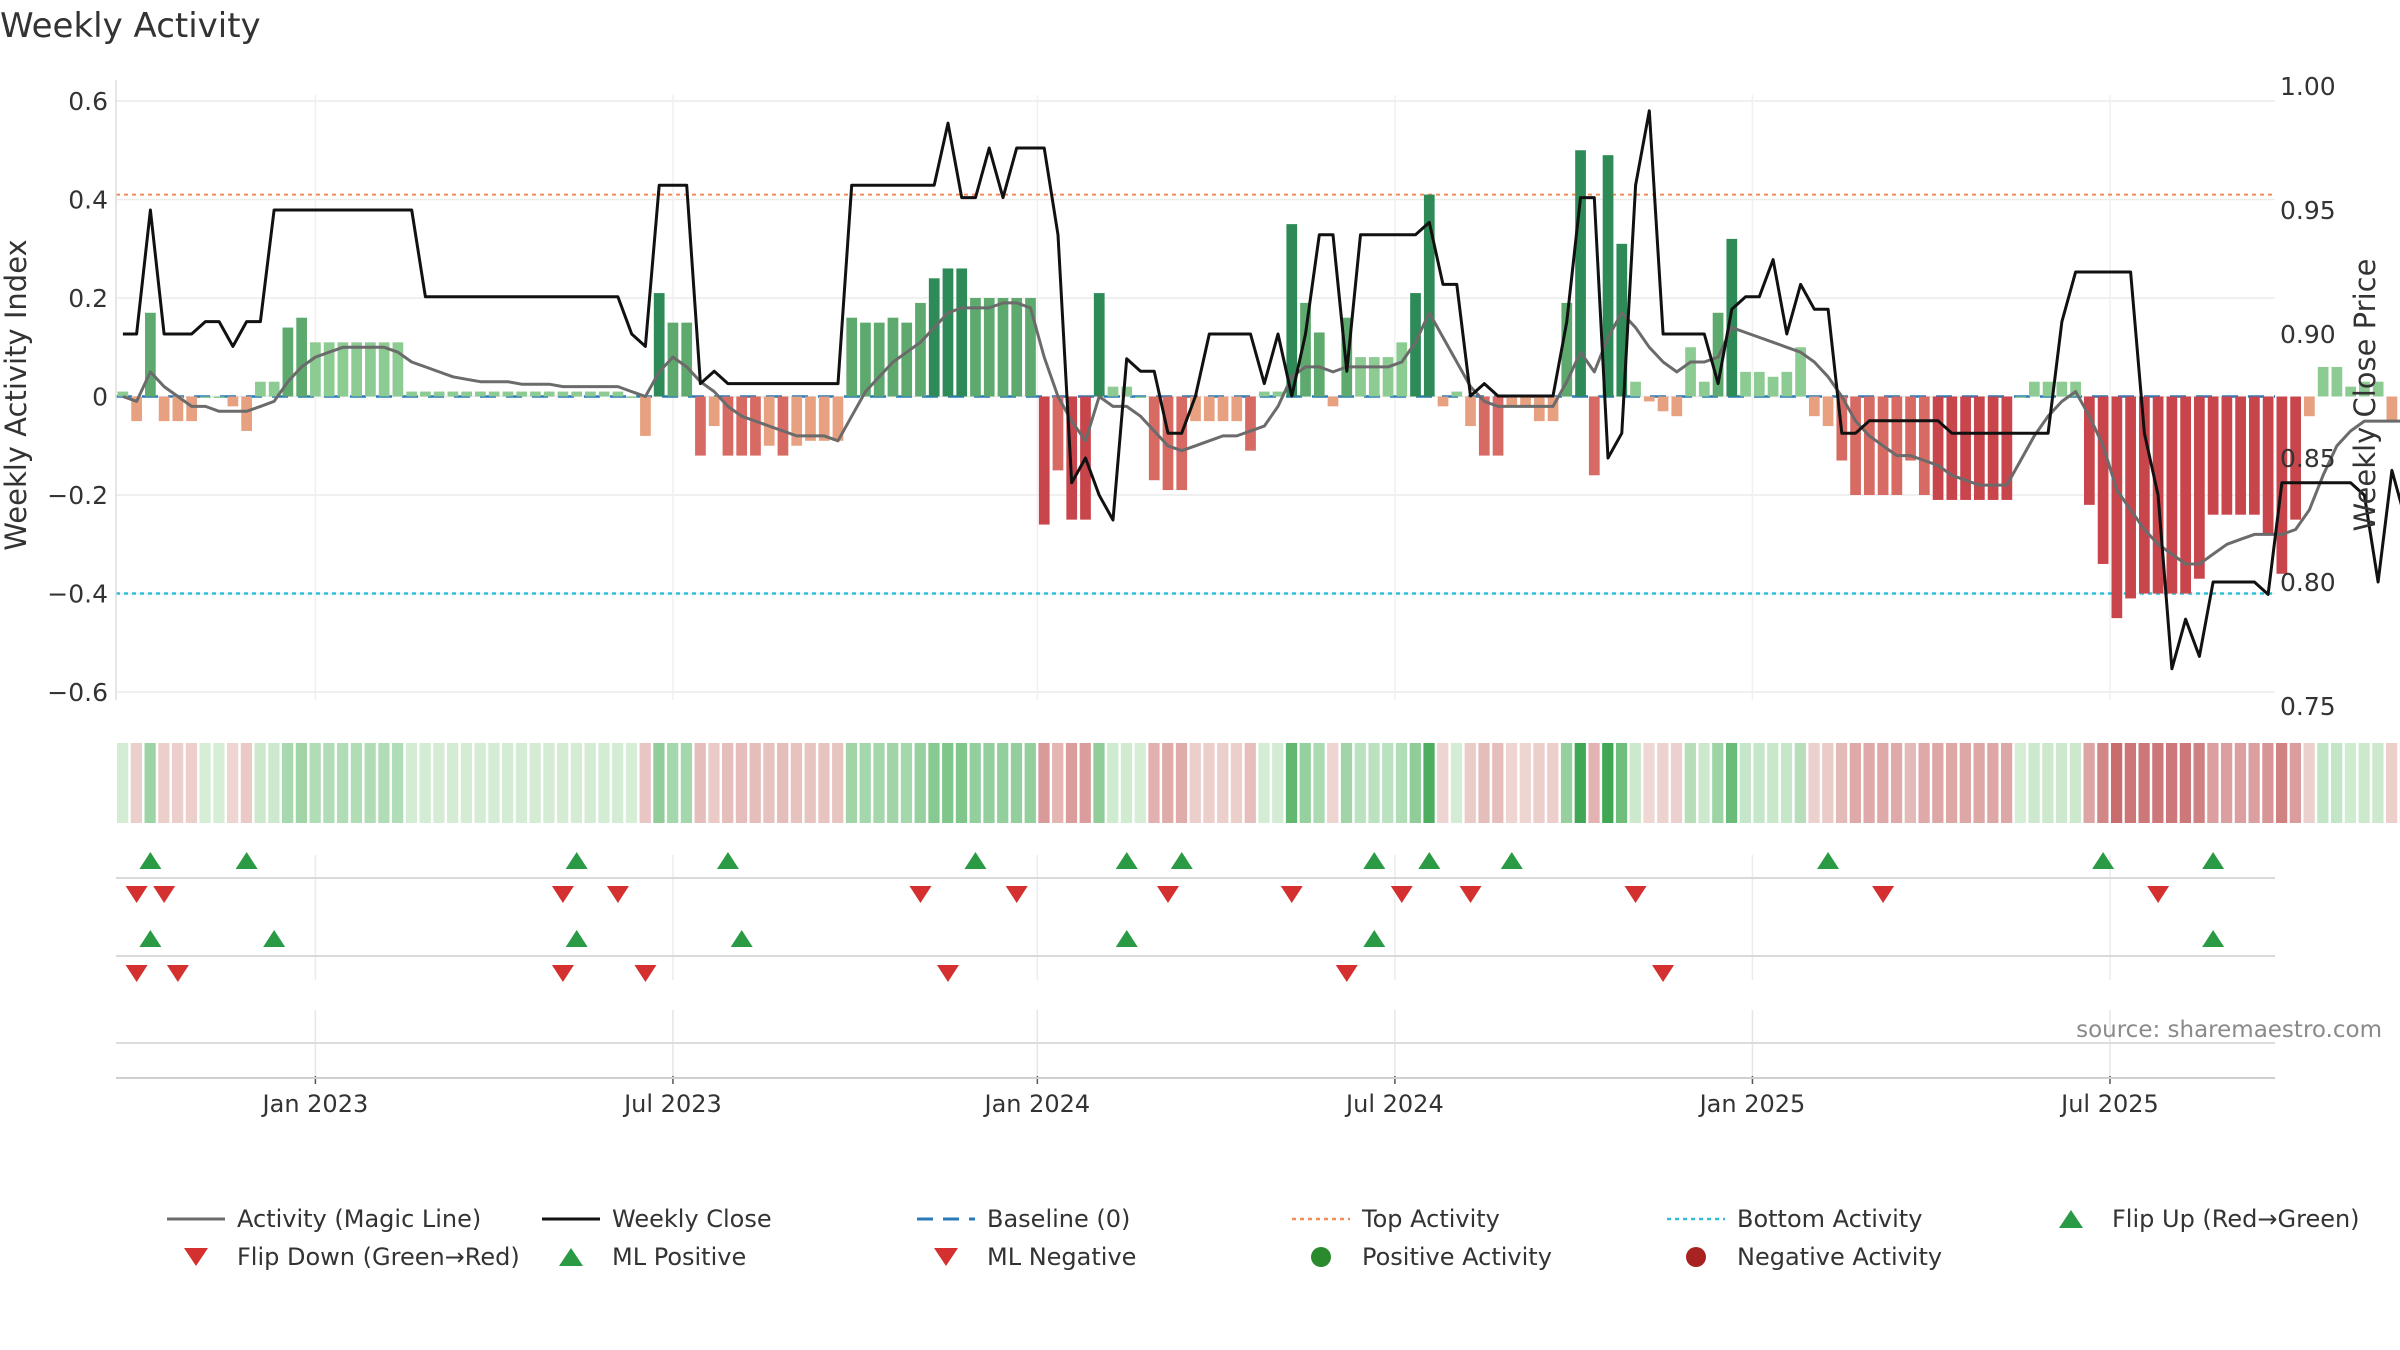 This screenshot has height=1350, width=2400. Describe the element at coordinates (2308, 86) in the screenshot. I see `y2-tick-label: 1.00` at that location.